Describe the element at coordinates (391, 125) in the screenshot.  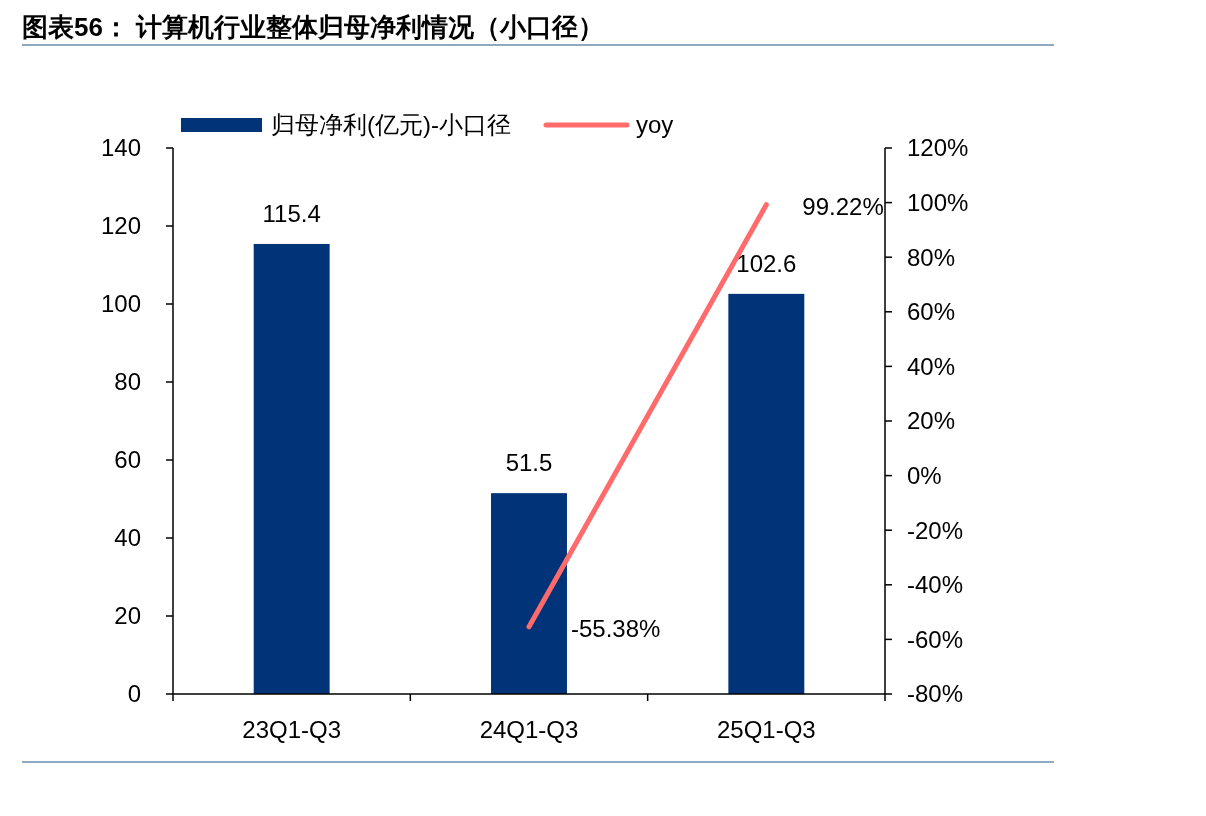
I see `legend-label: 归母净利(亿元)-小口径` at that location.